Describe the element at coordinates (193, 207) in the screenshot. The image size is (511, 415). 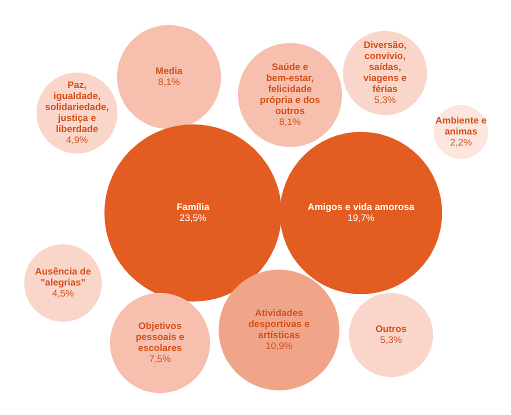
I see `category-label: Família` at that location.